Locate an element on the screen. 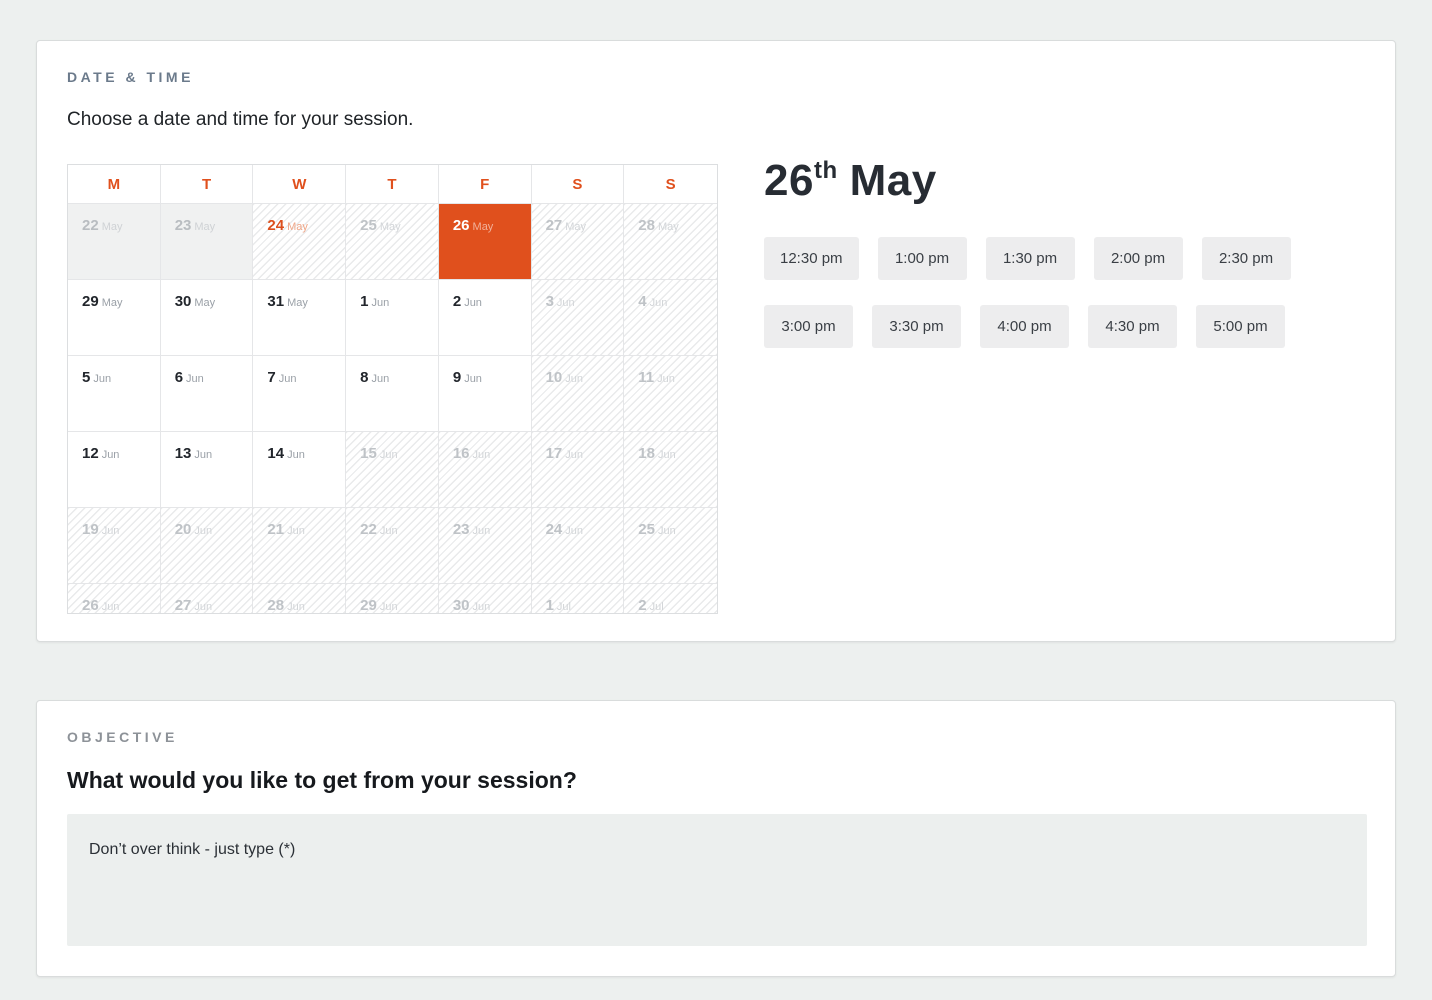 The width and height of the screenshot is (1432, 1000). calendar-day-24-jun: 24 Jun is located at coordinates (578, 546).